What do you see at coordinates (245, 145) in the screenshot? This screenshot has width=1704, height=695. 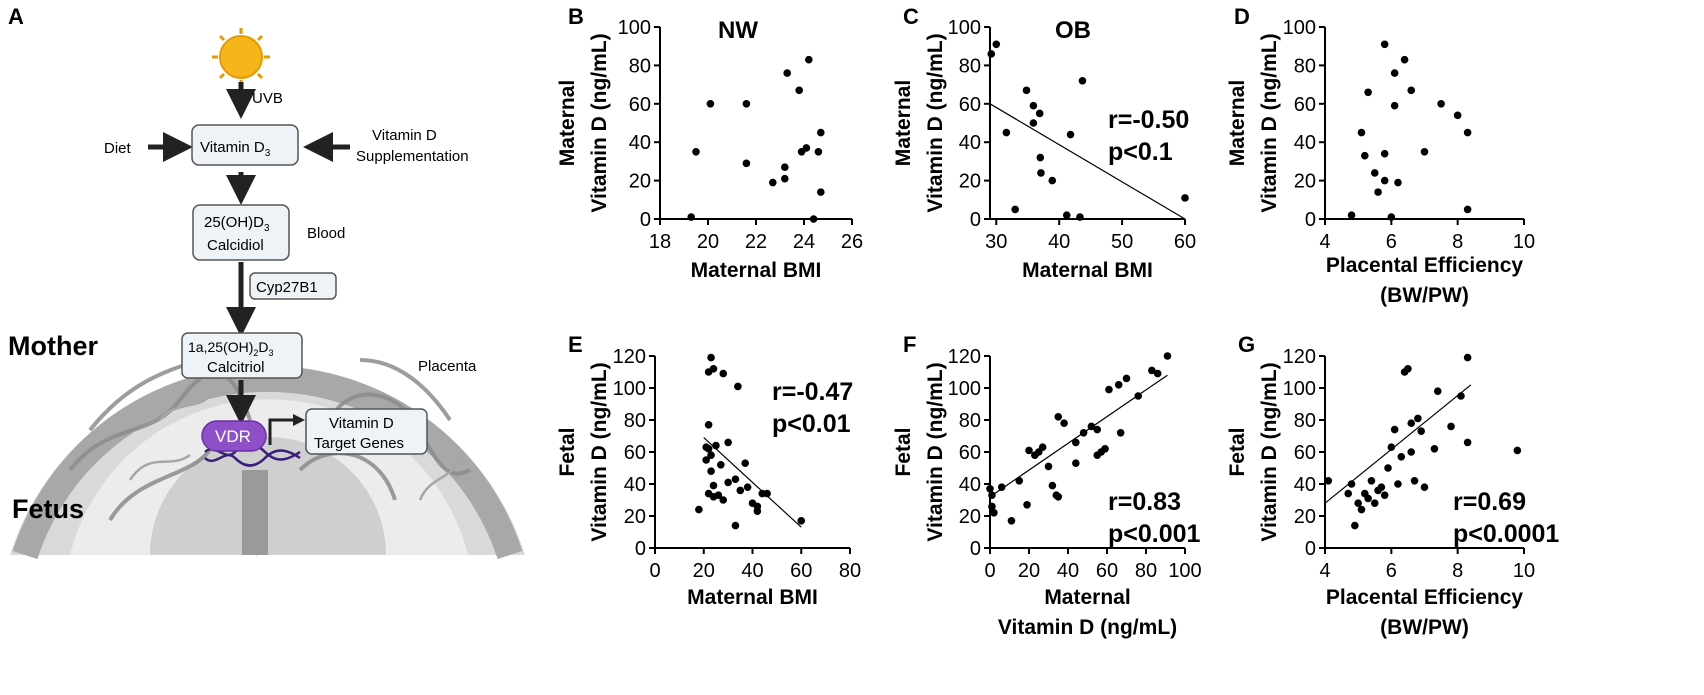 I see `vitamin-d3-box` at bounding box center [245, 145].